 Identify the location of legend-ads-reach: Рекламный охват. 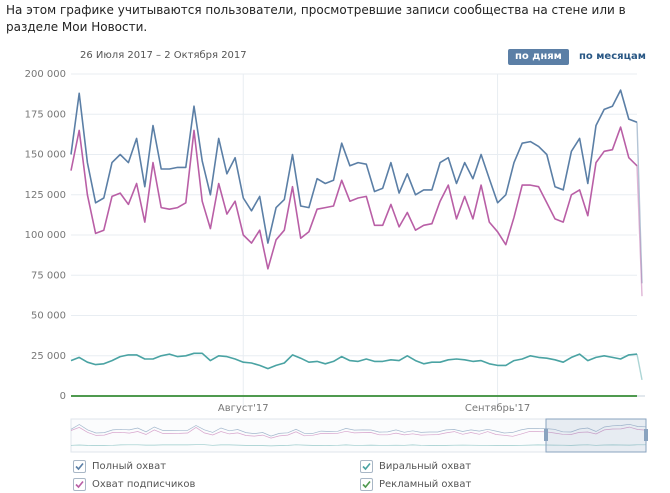
(415, 484).